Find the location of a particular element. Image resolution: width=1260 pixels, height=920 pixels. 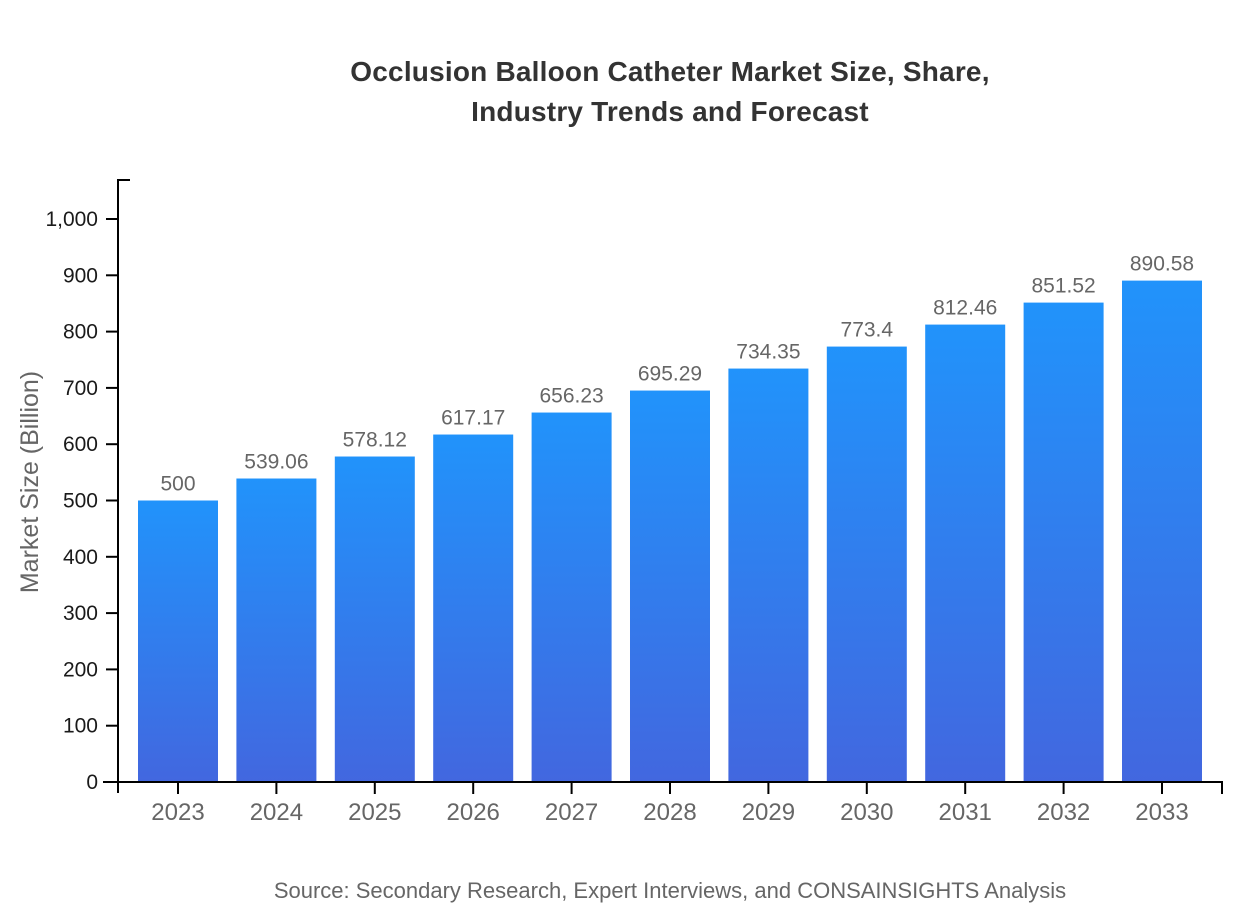

bar-value-label: 617.17 is located at coordinates (473, 418).